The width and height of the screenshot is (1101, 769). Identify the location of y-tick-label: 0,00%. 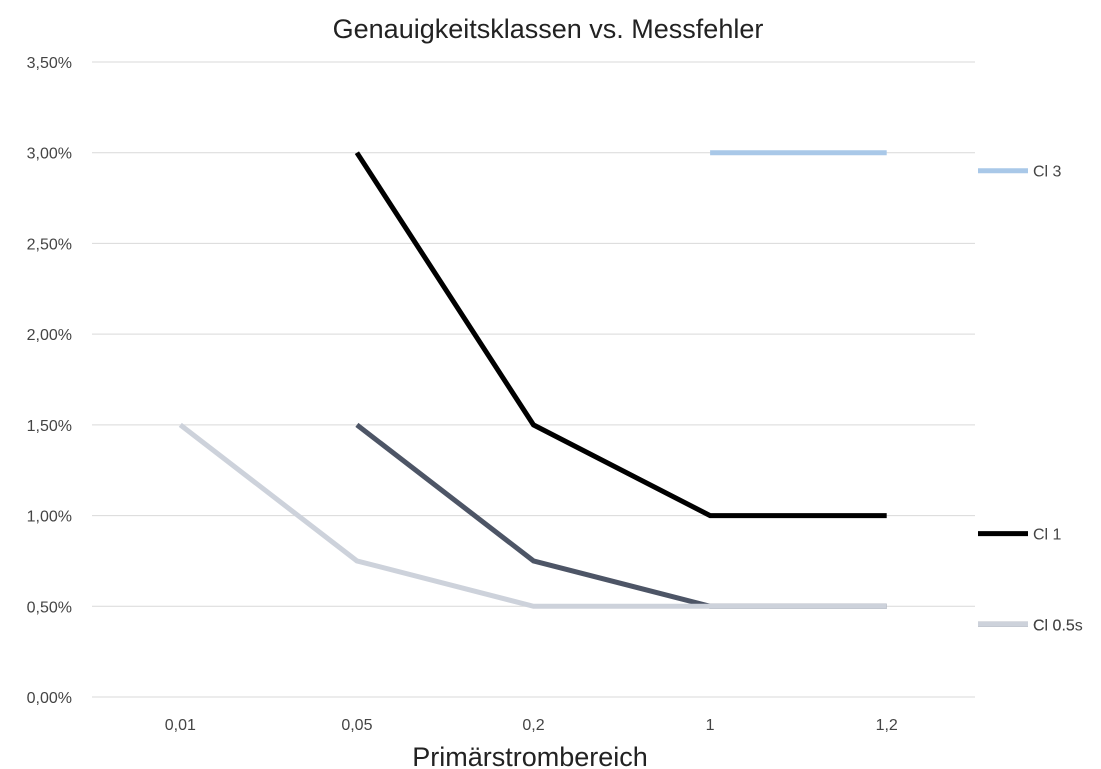
(49, 698).